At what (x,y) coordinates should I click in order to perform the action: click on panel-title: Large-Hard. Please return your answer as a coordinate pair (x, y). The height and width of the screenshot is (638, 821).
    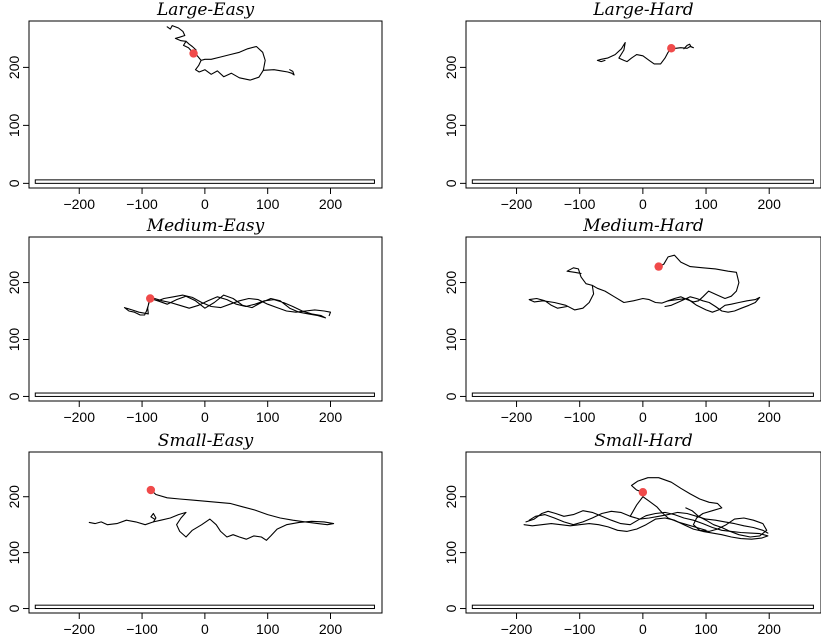
    Looking at the image, I should click on (642, 10).